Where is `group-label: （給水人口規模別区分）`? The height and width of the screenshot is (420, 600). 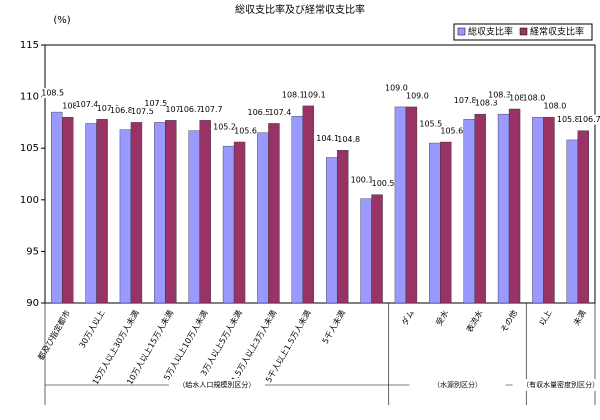
group-label: （給水人口規模別区分） is located at coordinates (216, 384).